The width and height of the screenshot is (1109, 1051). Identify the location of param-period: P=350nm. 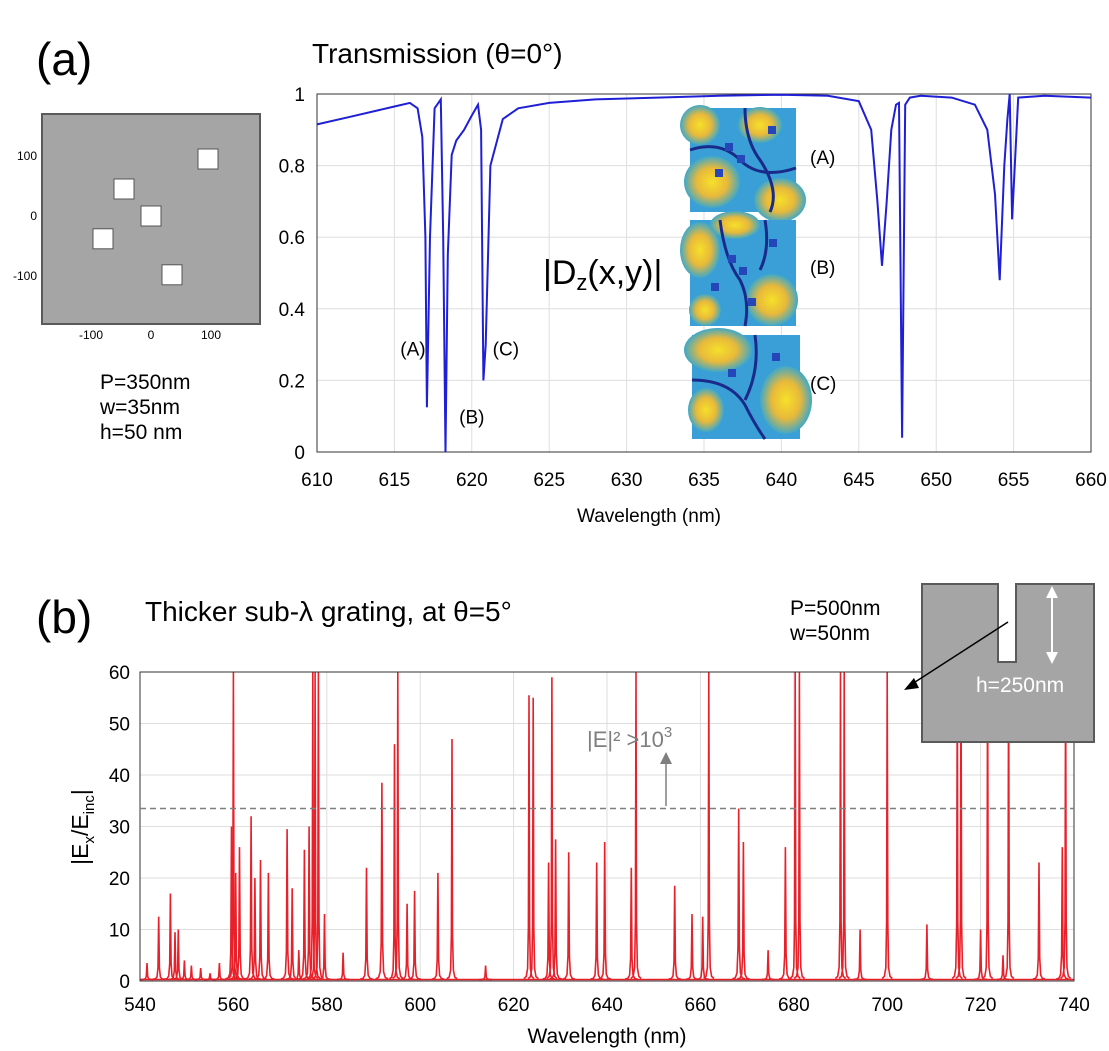
(145, 382).